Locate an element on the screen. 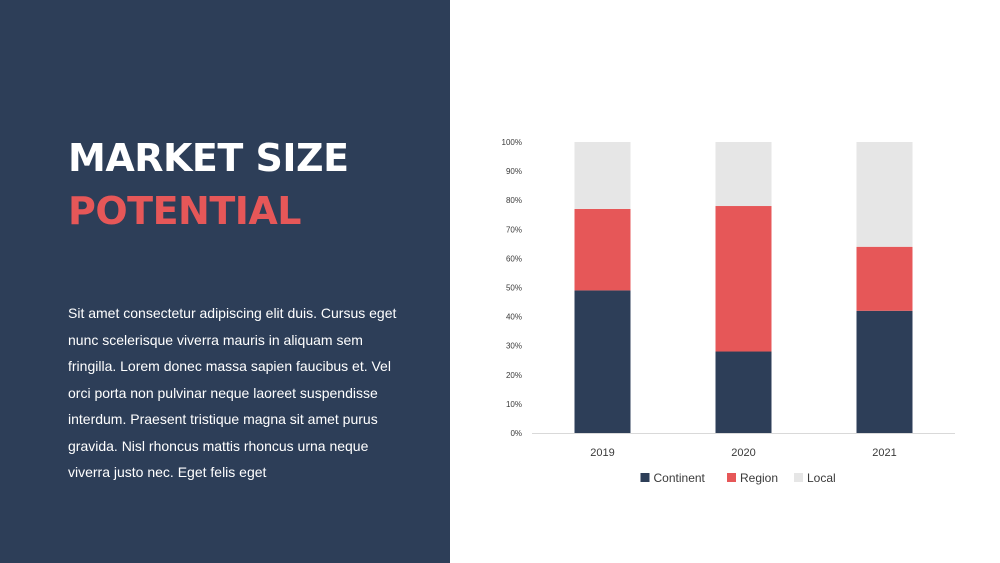  y-tick-label: 40% is located at coordinates (514, 317).